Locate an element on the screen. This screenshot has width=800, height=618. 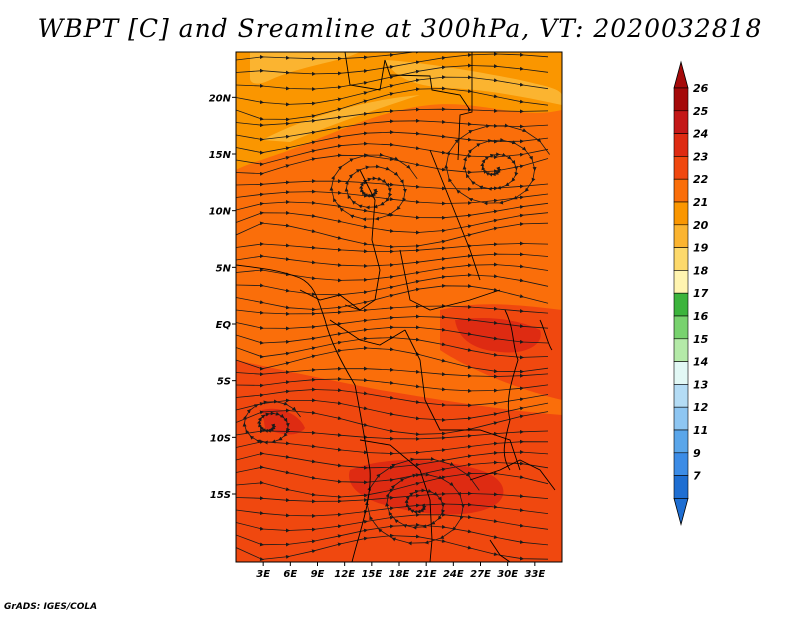
colorbar-label: 7 is located at coordinates (697, 476).